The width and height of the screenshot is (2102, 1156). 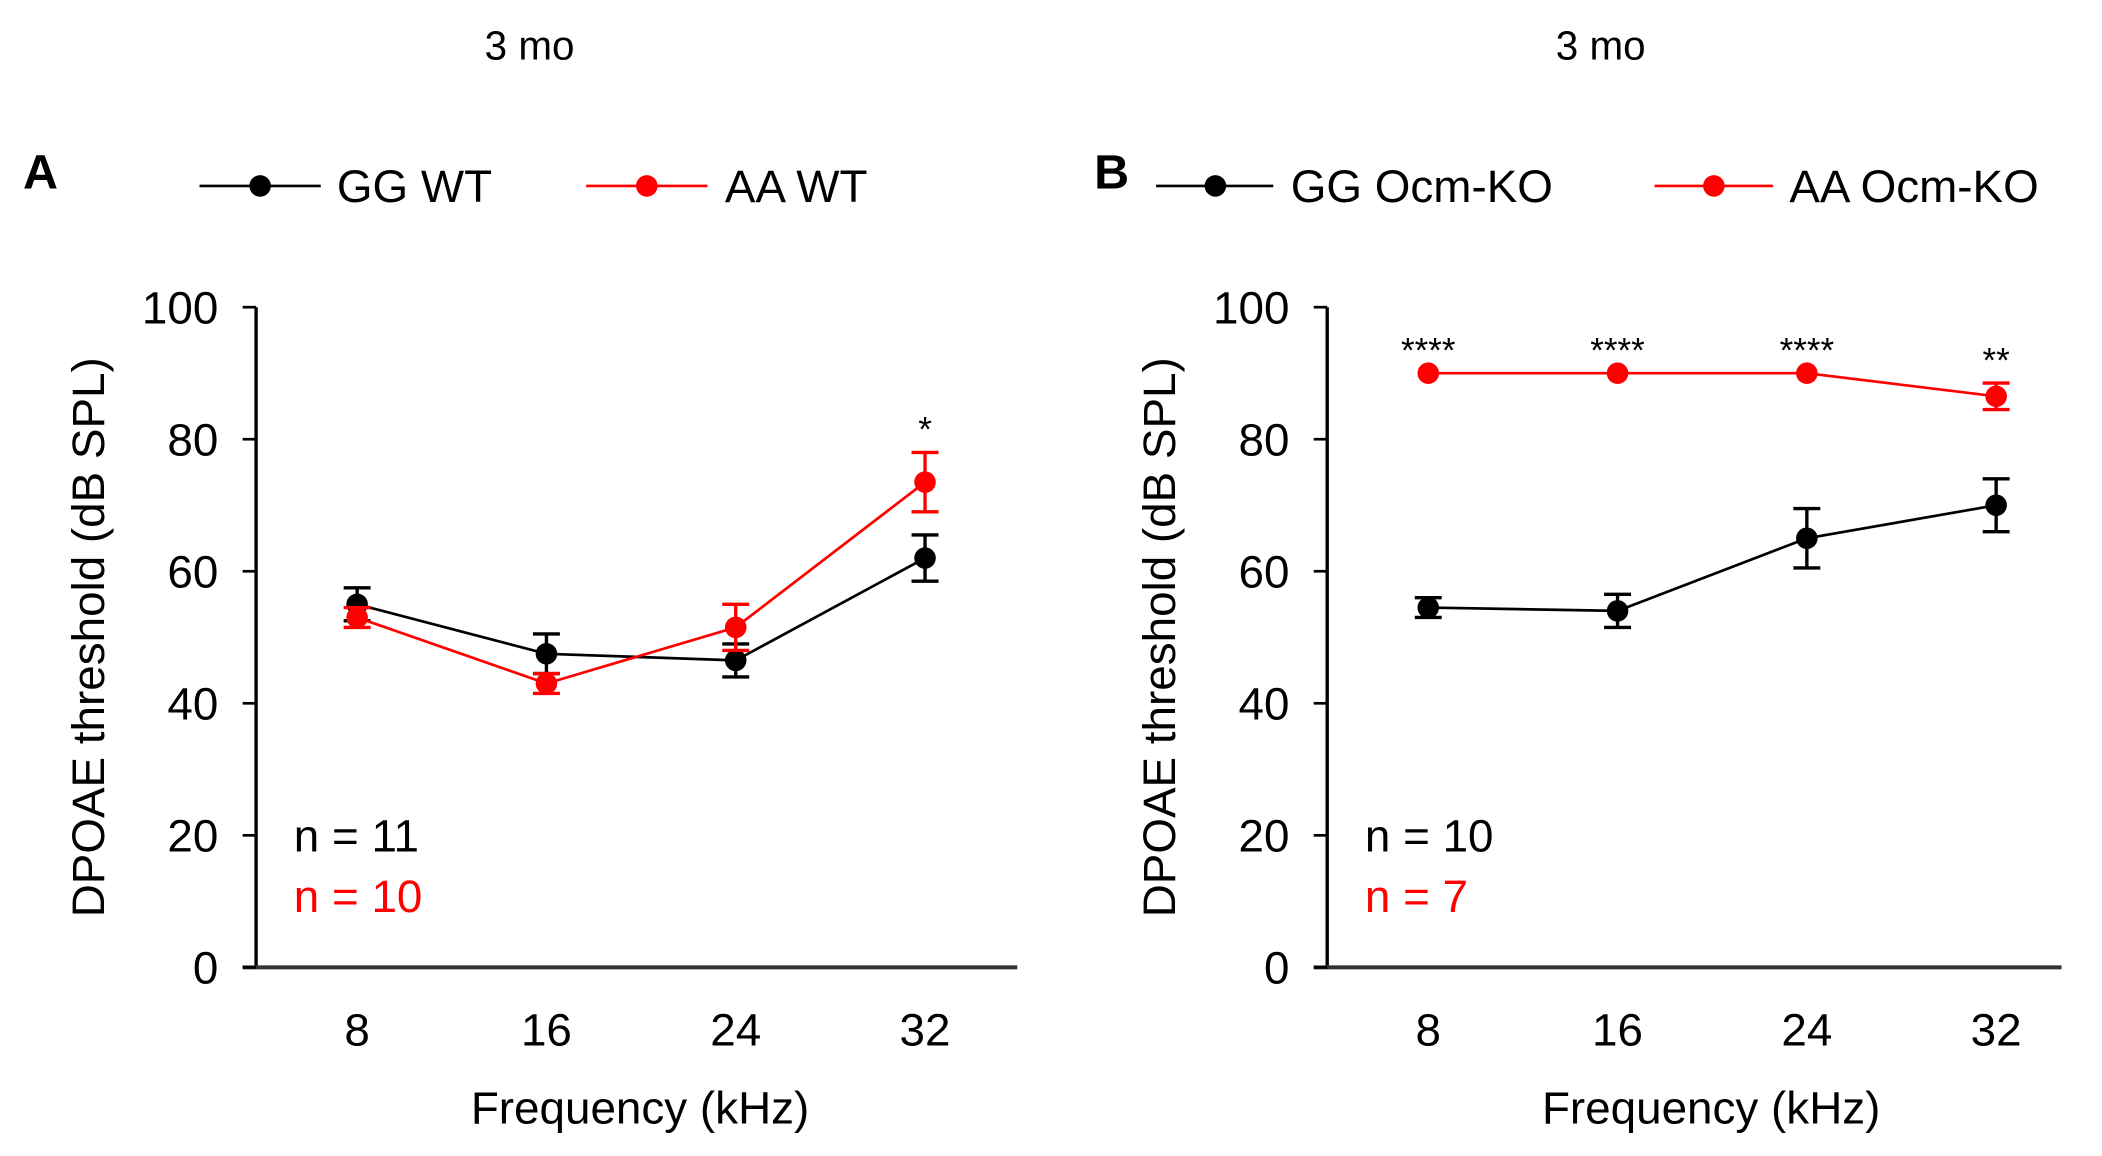 I want to click on legend-label: GG WT, so click(x=414, y=186).